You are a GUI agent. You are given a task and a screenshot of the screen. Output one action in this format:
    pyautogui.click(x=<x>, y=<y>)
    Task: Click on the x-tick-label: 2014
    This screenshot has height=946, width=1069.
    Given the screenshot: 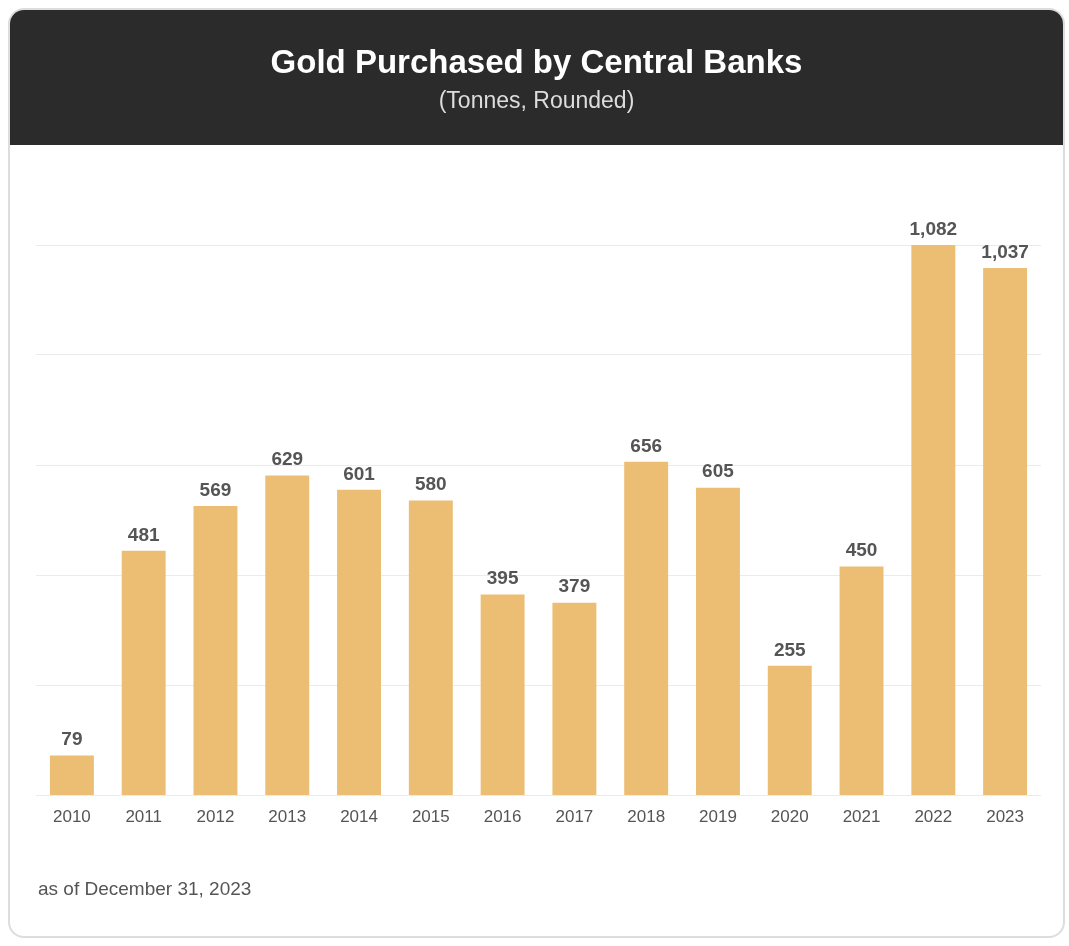 What is the action you would take?
    pyautogui.click(x=359, y=817)
    